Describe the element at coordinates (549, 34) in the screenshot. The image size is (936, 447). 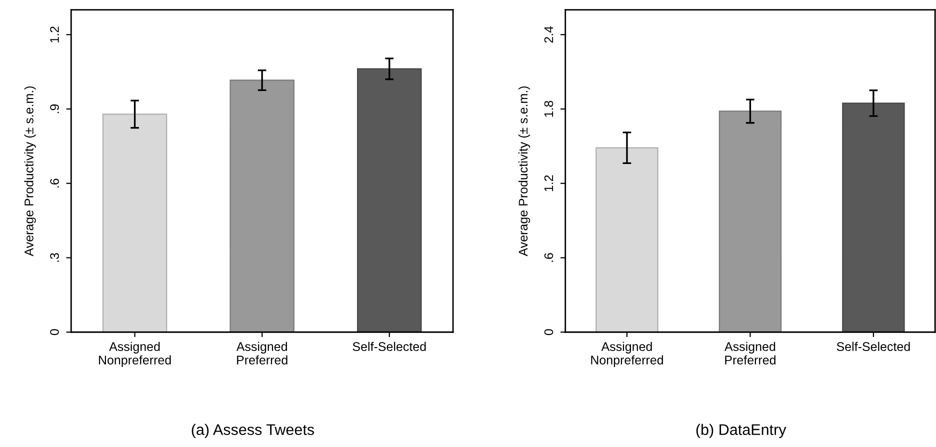
I see `y-tick-label: 2.4` at that location.